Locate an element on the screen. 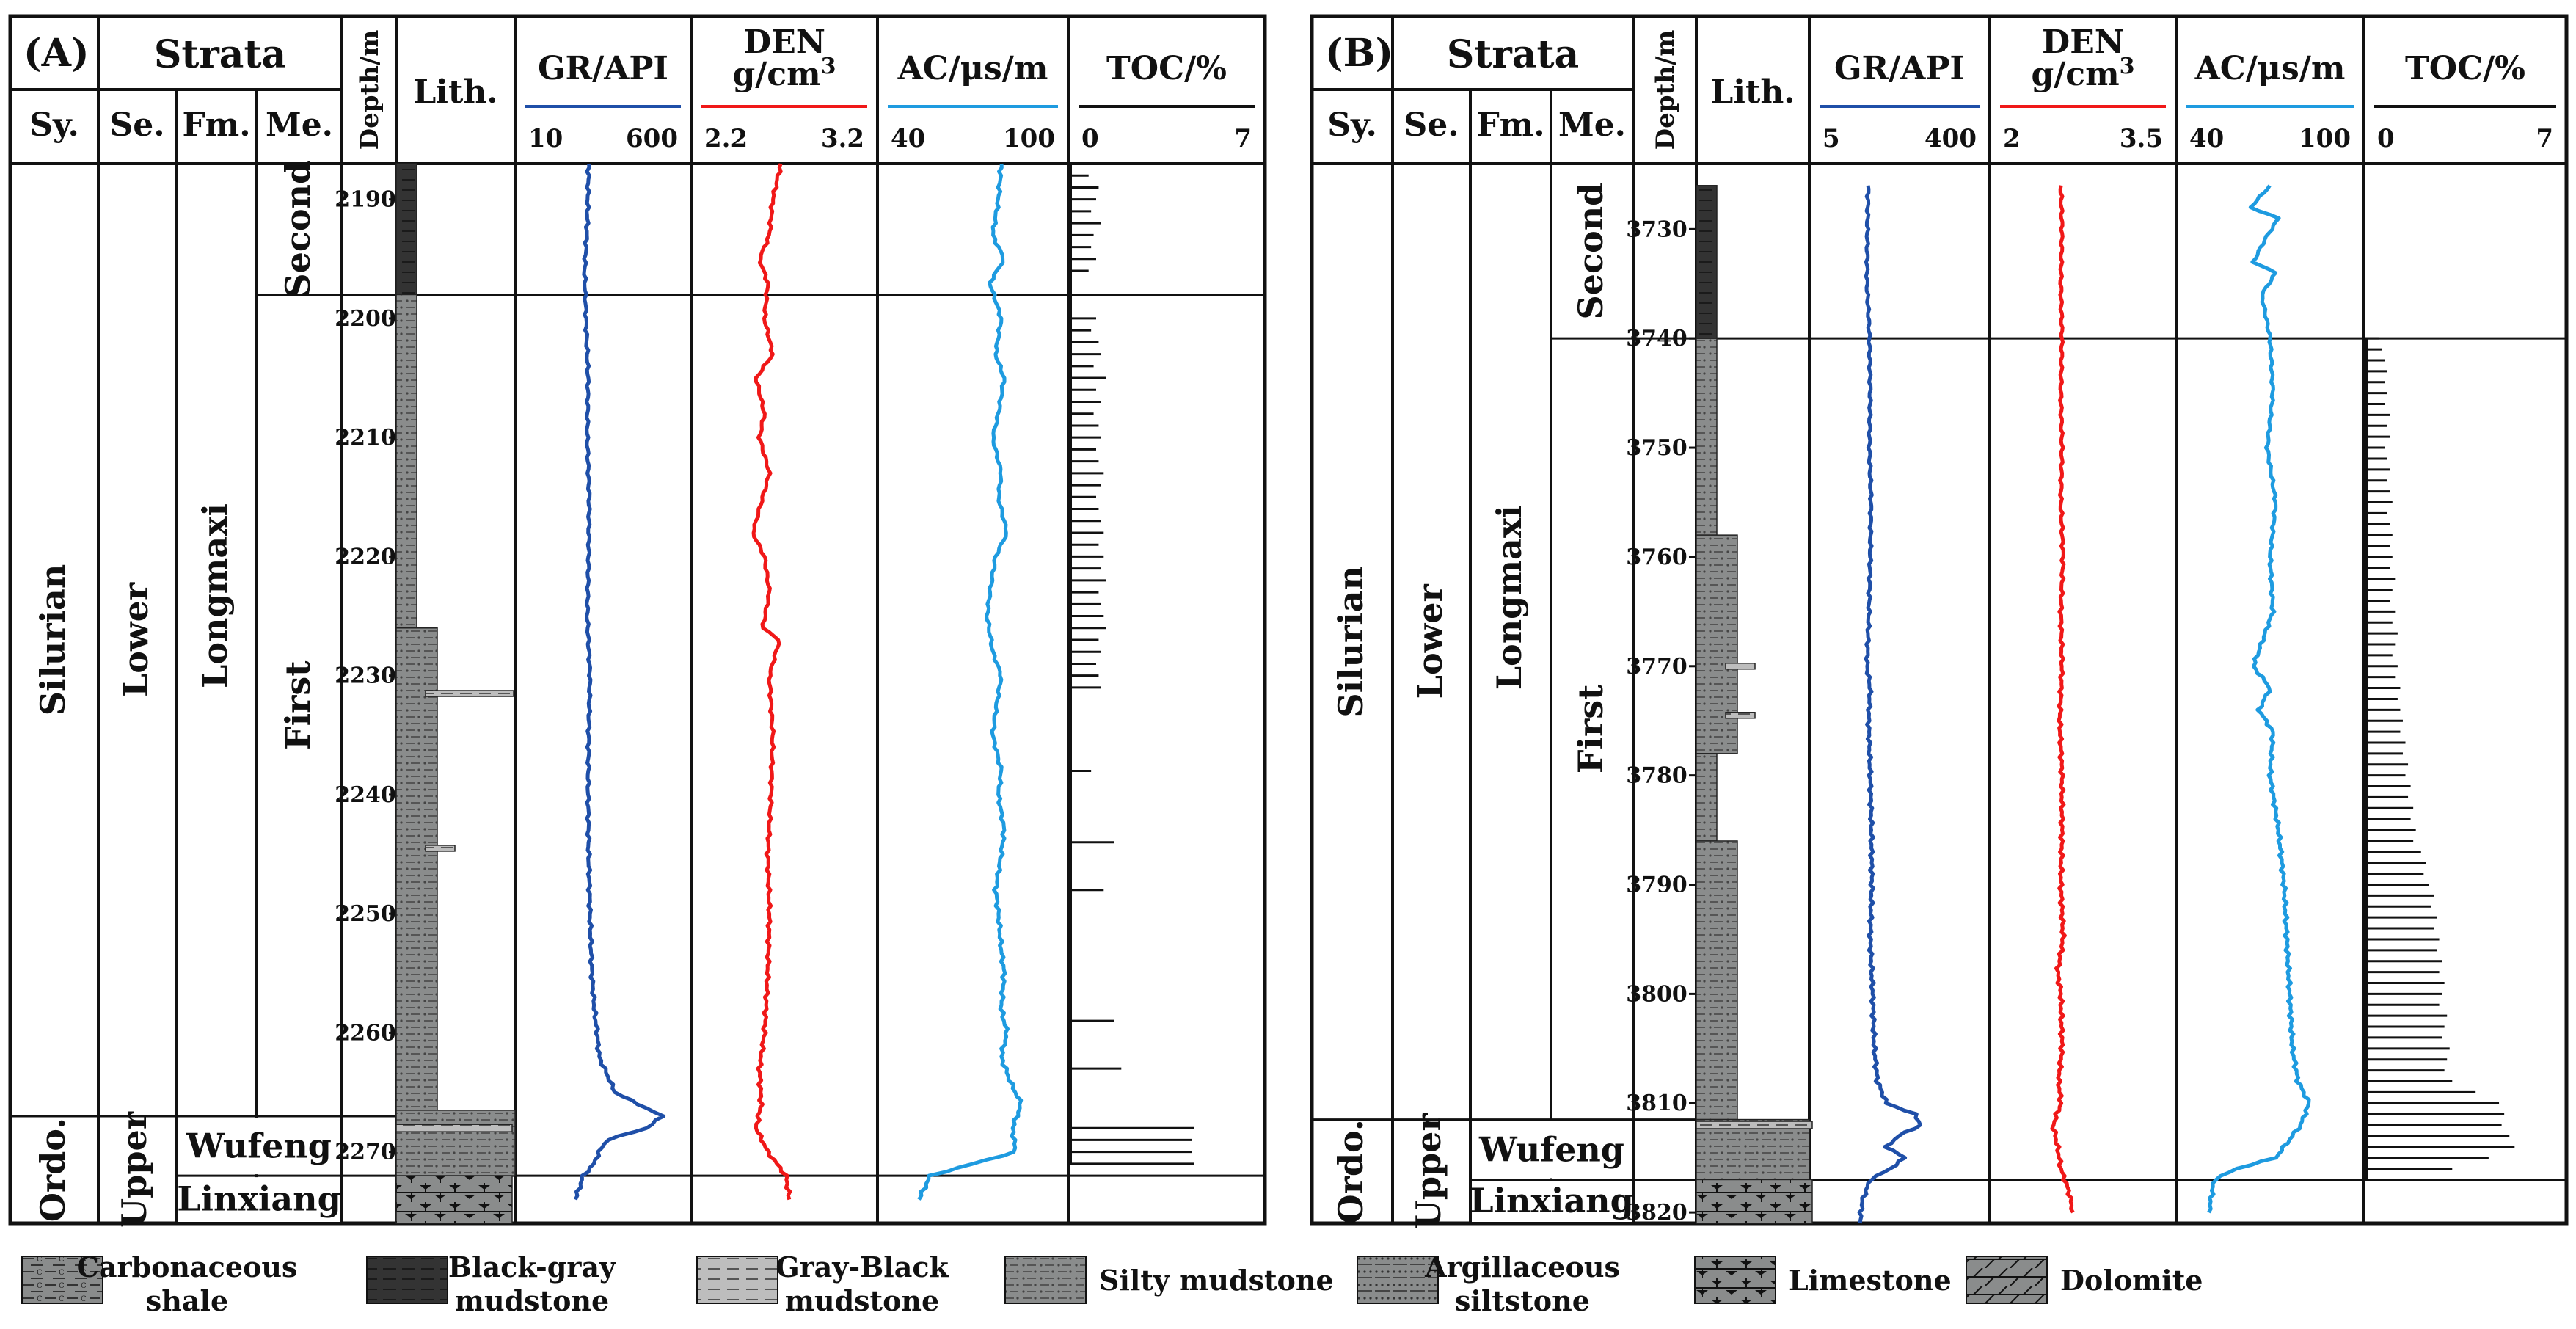  depth-tick-label: 3810 is located at coordinates (1657, 1103).